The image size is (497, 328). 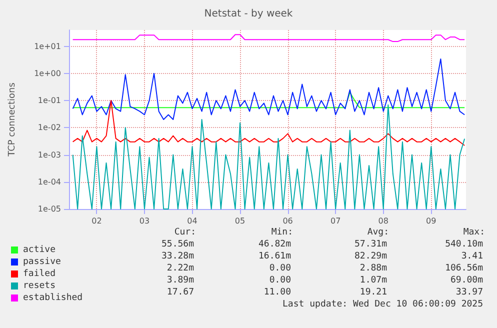 What do you see at coordinates (335, 221) in the screenshot?
I see `x-tick-label: 07` at bounding box center [335, 221].